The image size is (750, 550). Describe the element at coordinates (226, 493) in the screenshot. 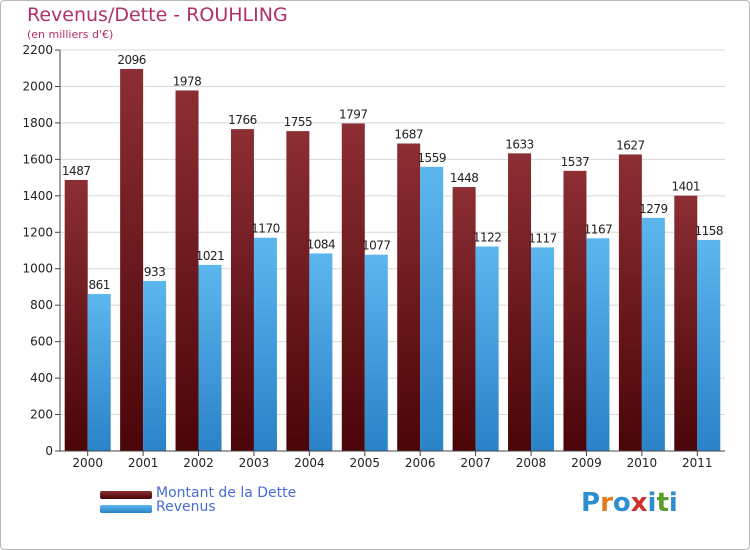

I see `legend-label-debt: Montant de la Dette` at that location.